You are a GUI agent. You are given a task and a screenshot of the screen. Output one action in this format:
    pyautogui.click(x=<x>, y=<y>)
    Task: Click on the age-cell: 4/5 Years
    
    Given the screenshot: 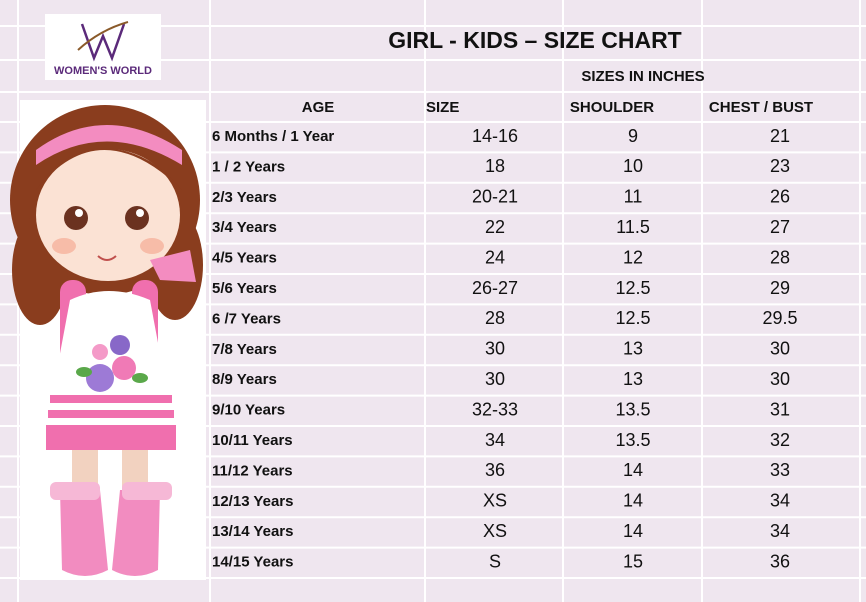 What is the action you would take?
    pyautogui.click(x=244, y=258)
    